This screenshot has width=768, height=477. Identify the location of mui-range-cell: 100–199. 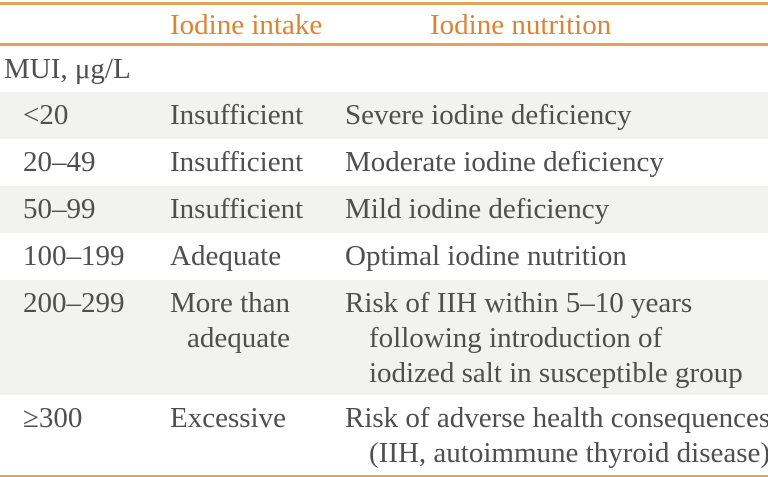
(74, 256).